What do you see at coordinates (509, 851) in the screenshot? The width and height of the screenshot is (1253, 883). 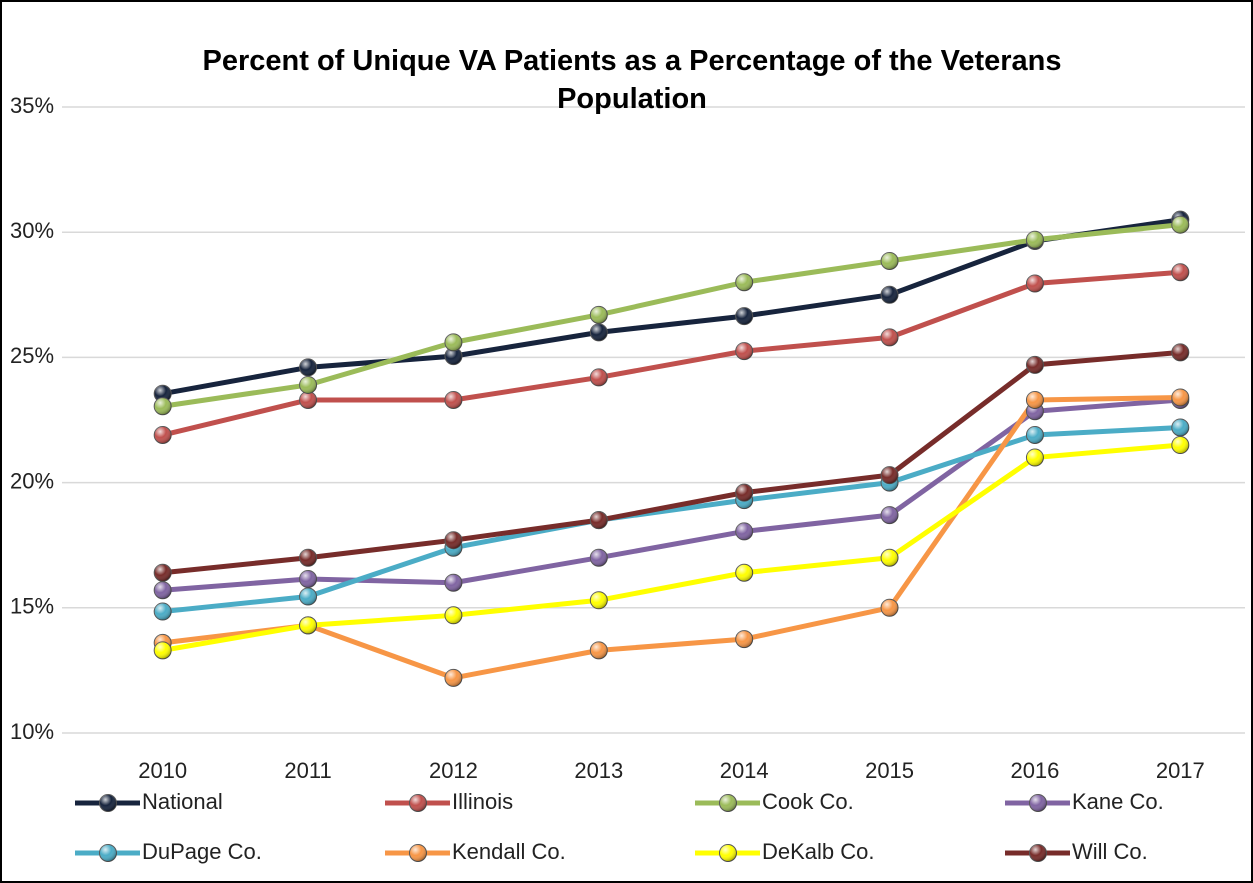 I see `legend-label: Kendall Co.` at bounding box center [509, 851].